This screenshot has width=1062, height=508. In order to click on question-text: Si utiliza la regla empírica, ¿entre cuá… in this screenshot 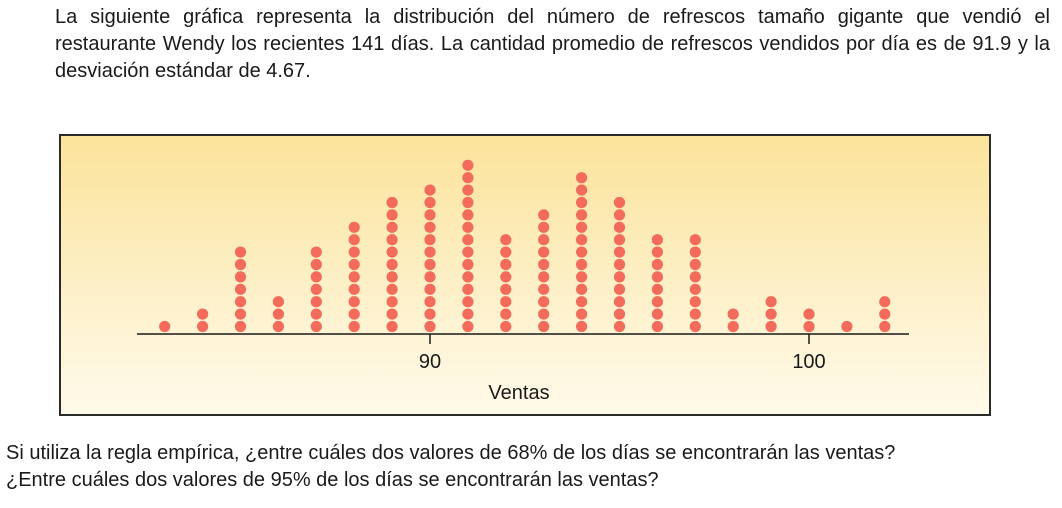, I will do `click(531, 467)`.